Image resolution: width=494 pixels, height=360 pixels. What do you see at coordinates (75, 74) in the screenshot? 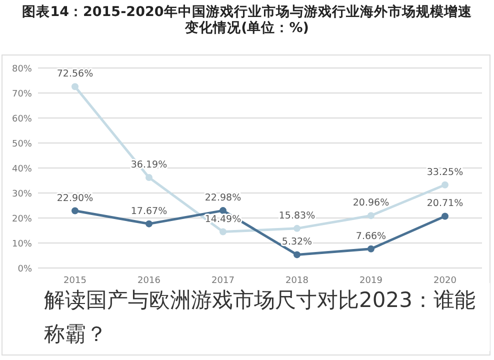
I see `data-label: 72.56%` at bounding box center [75, 74].